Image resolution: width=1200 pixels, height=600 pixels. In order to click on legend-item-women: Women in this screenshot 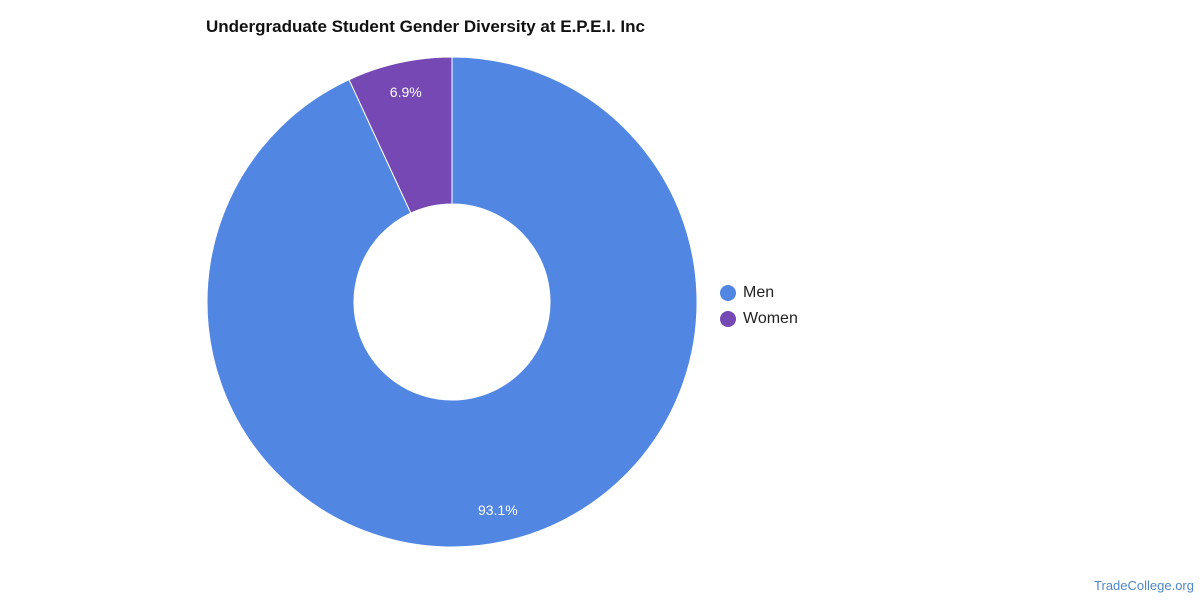, I will do `click(759, 319)`.